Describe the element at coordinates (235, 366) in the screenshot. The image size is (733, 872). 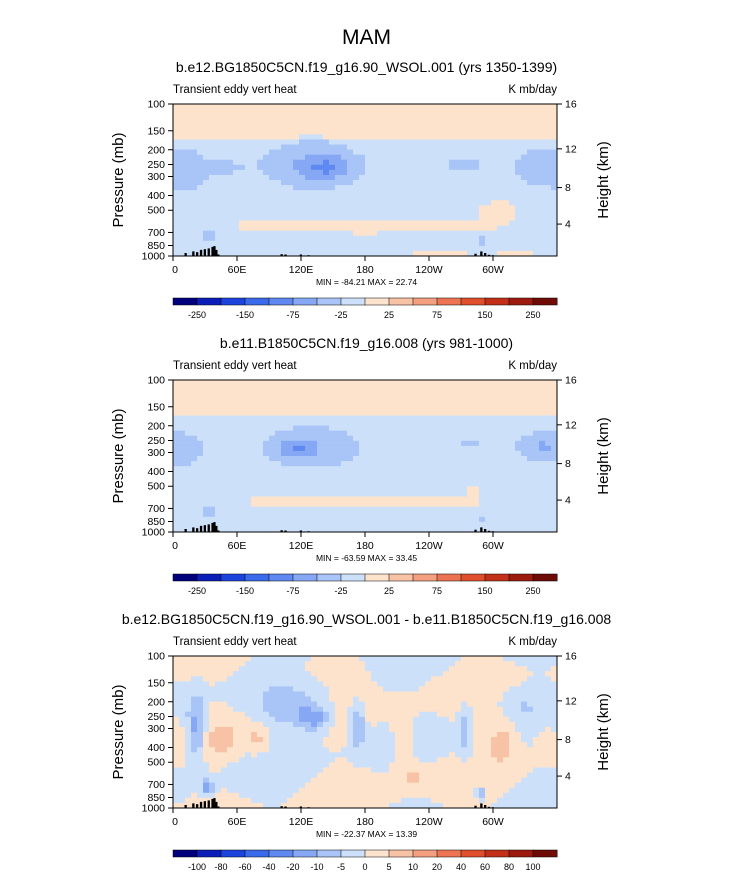
I see `left-string: Transient eddy vert heat` at that location.